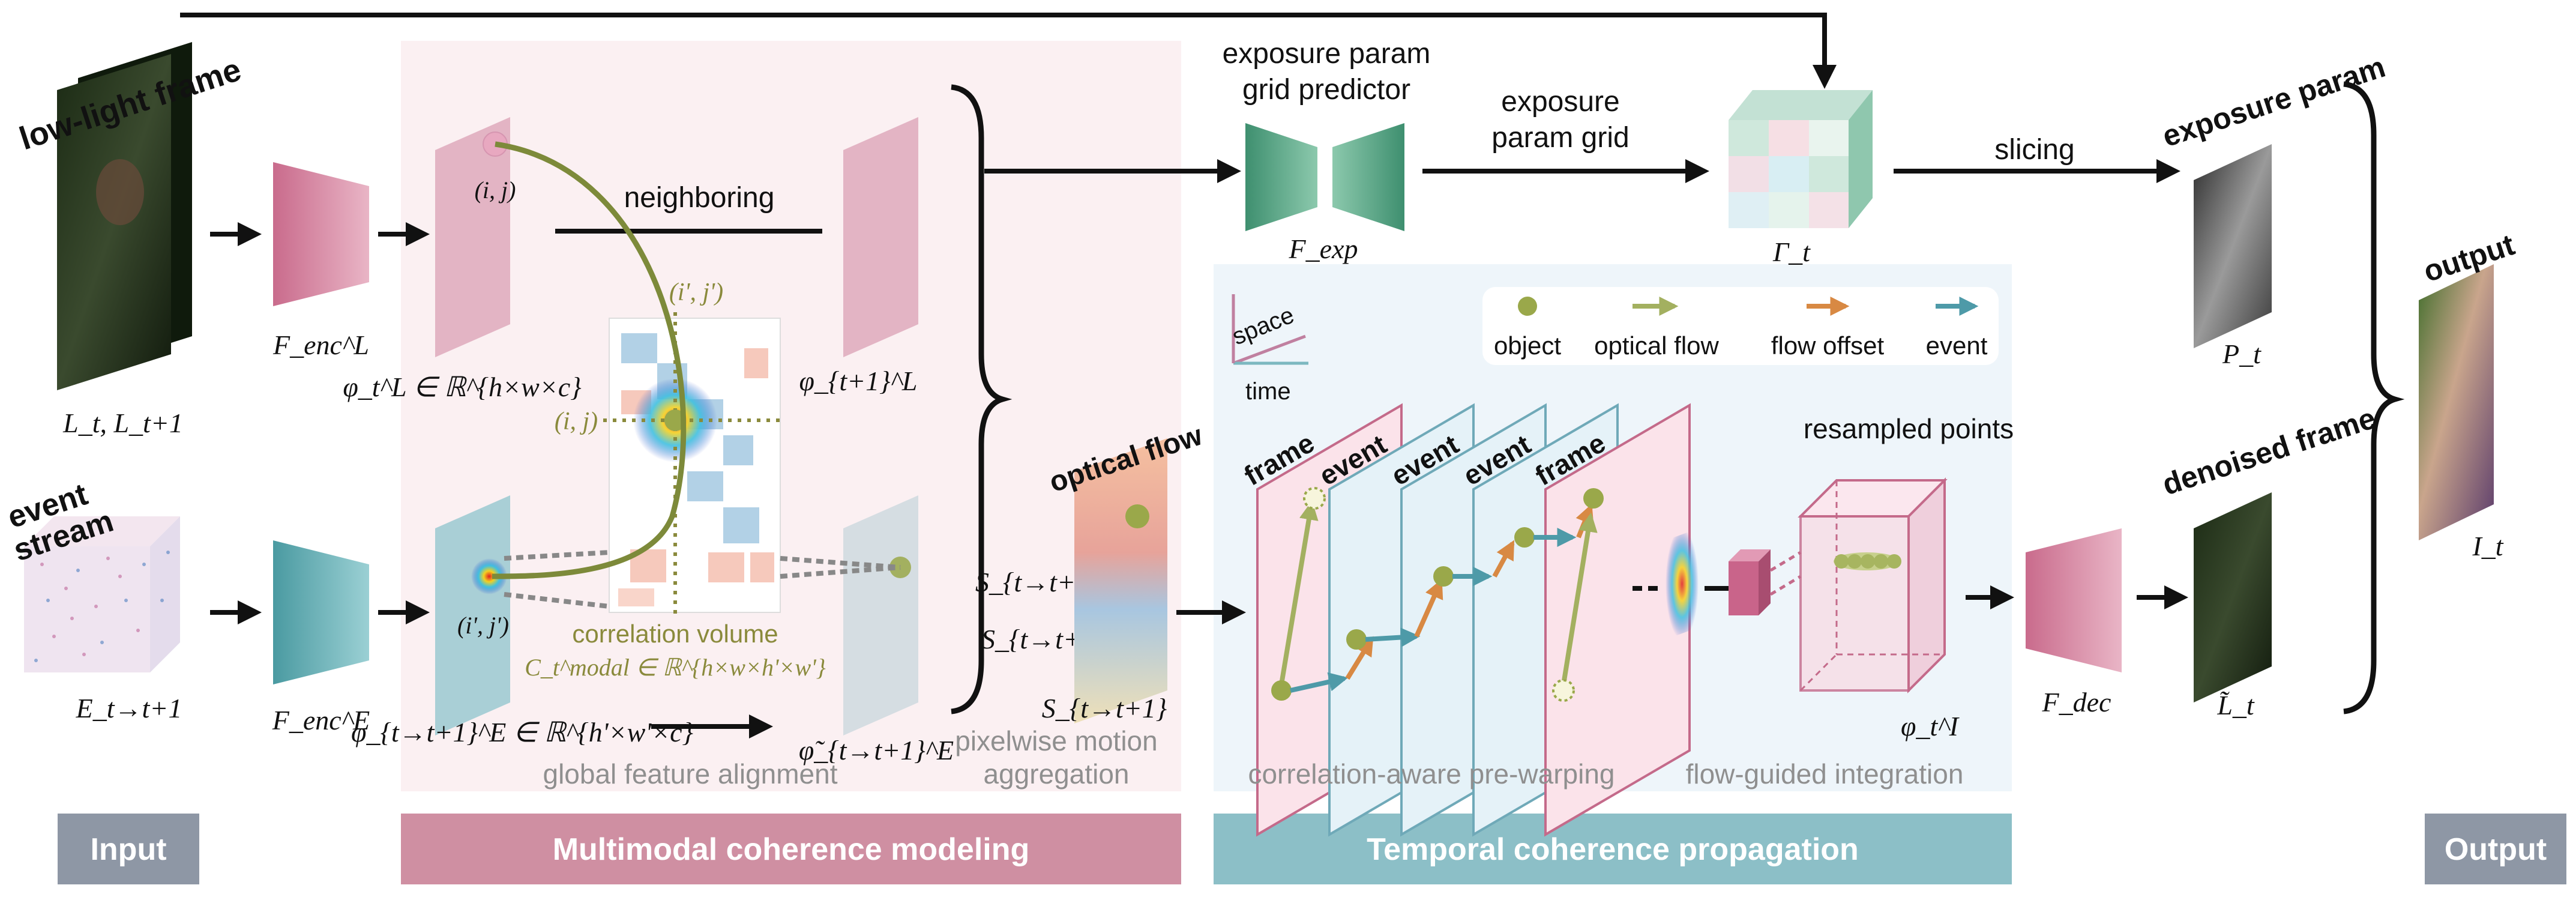 The height and width of the screenshot is (903, 2576). I want to click on space-axis, so click(1269, 350).